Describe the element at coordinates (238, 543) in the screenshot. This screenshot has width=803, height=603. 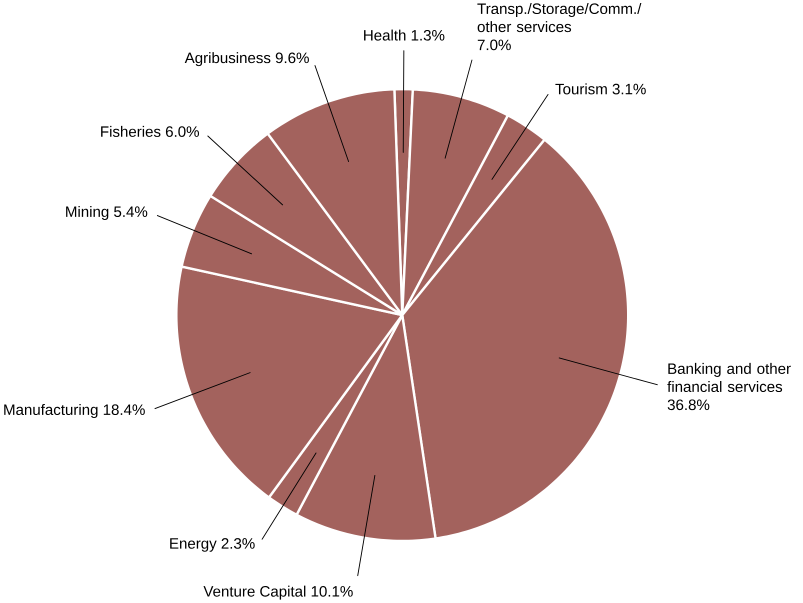
I see `data-label: 2.3%` at that location.